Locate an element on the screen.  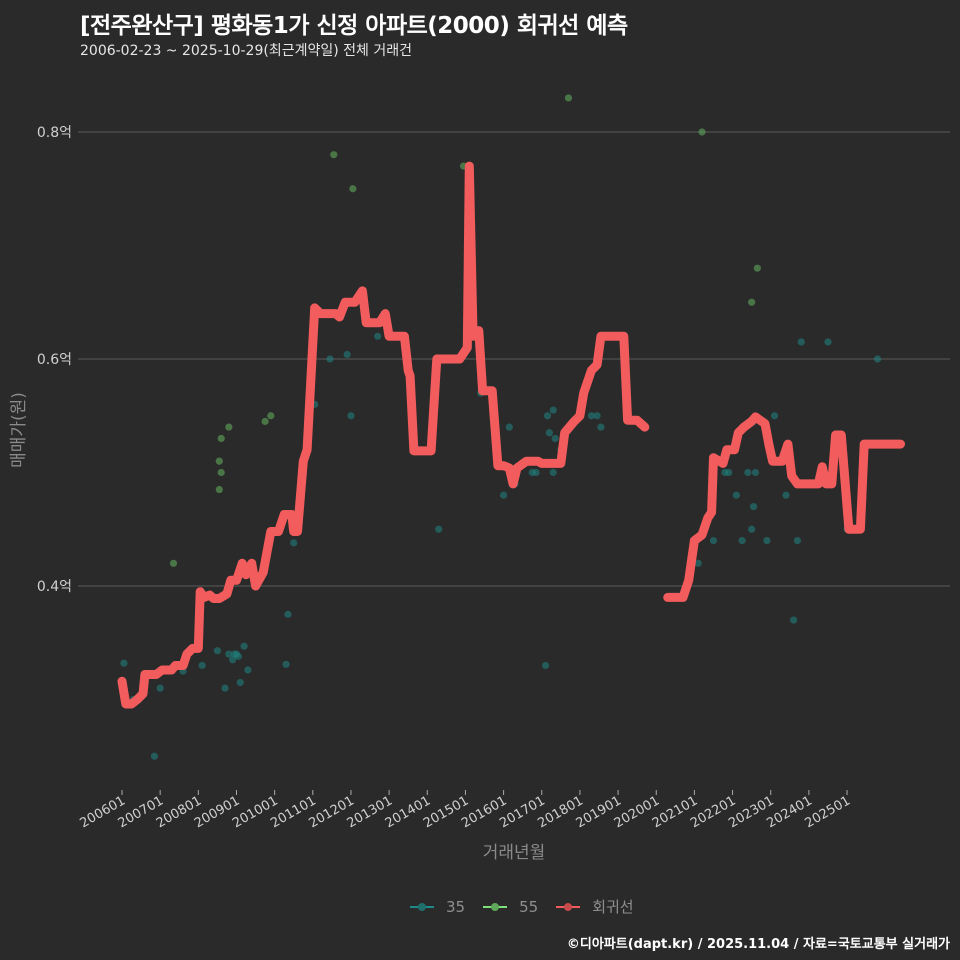
legend-item-regression: 회귀선 is located at coordinates (595, 906).